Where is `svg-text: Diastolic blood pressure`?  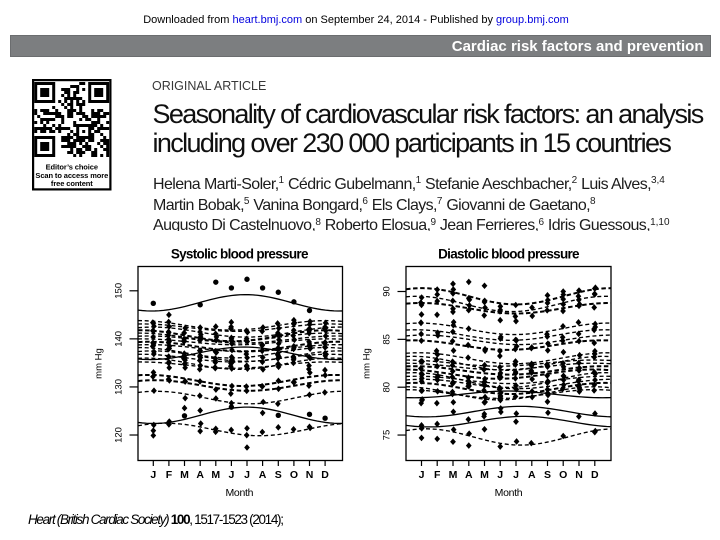
svg-text: Diastolic blood pressure is located at coordinates (509, 253).